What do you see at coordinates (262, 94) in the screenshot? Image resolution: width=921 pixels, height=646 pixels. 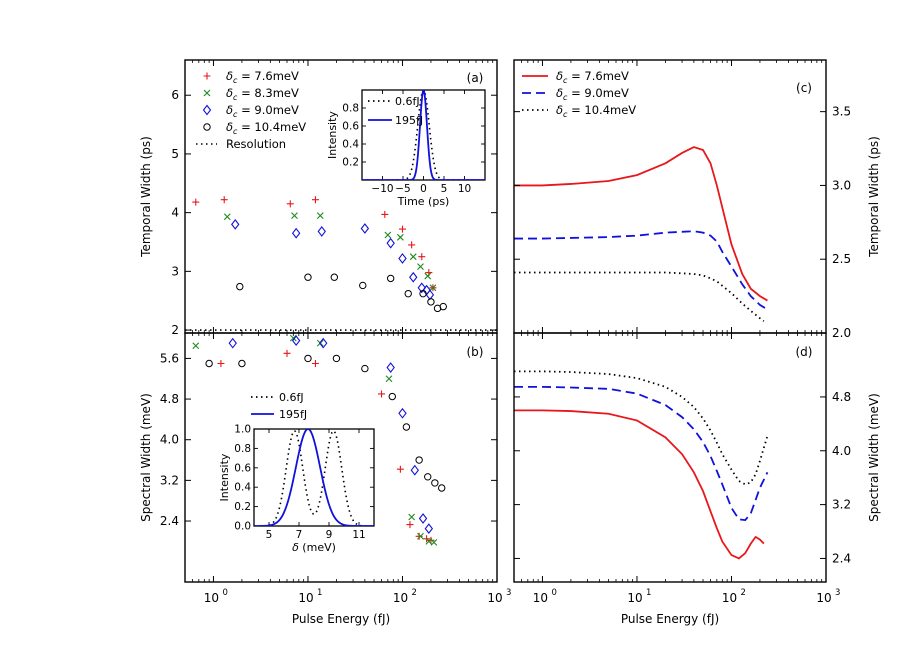 I see `a-legend-label: δc = 8.3meV` at bounding box center [262, 94].